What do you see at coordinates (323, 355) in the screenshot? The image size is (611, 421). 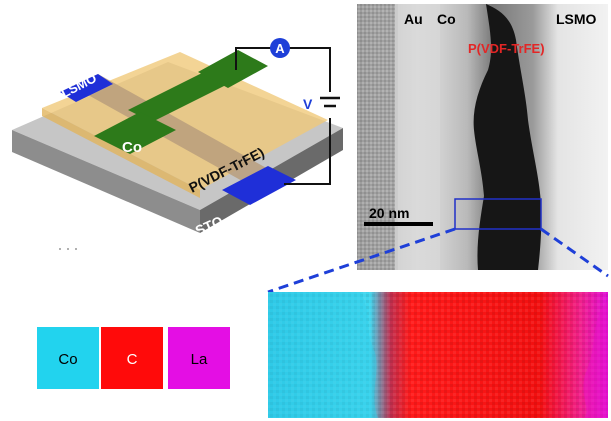 I see `eds-co-boundary` at bounding box center [323, 355].